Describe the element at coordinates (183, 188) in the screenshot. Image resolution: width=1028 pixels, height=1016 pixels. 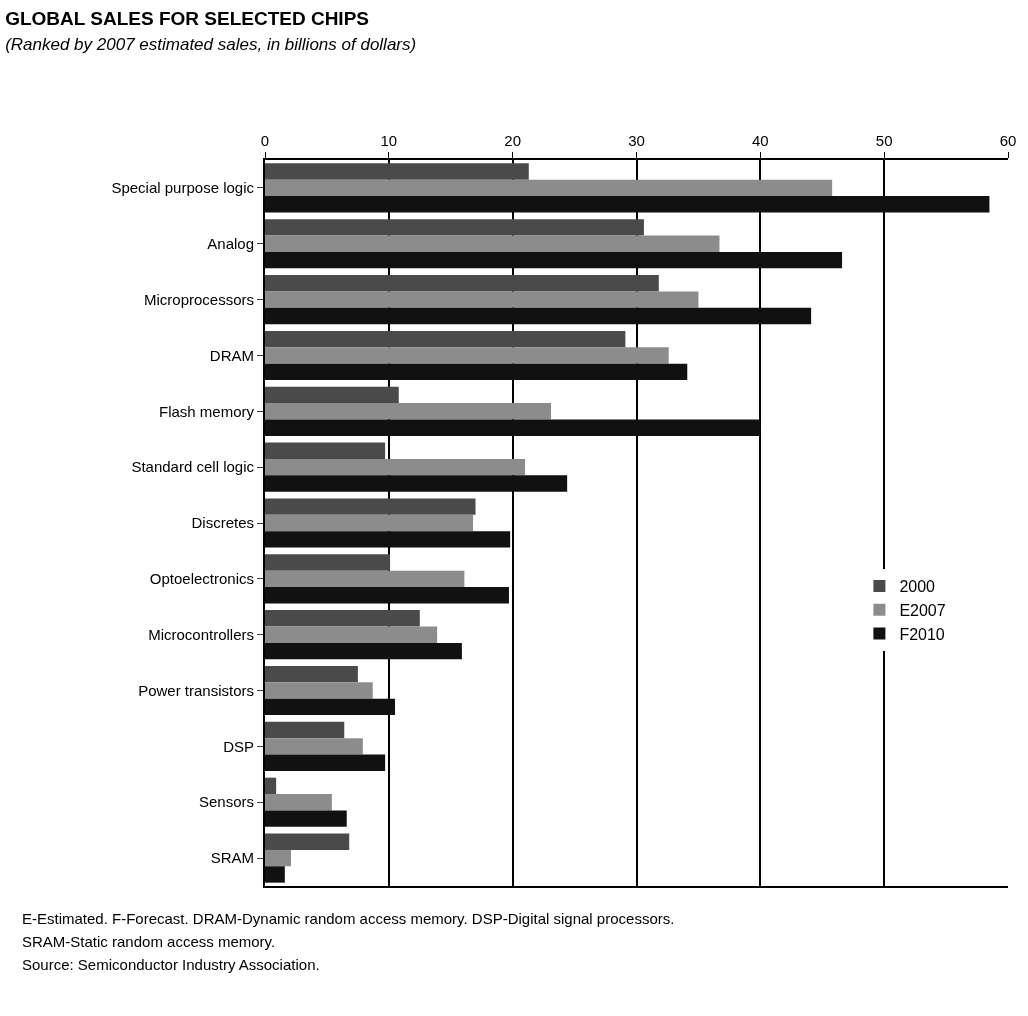
I see `y-tick-label: Special purpose logic` at that location.